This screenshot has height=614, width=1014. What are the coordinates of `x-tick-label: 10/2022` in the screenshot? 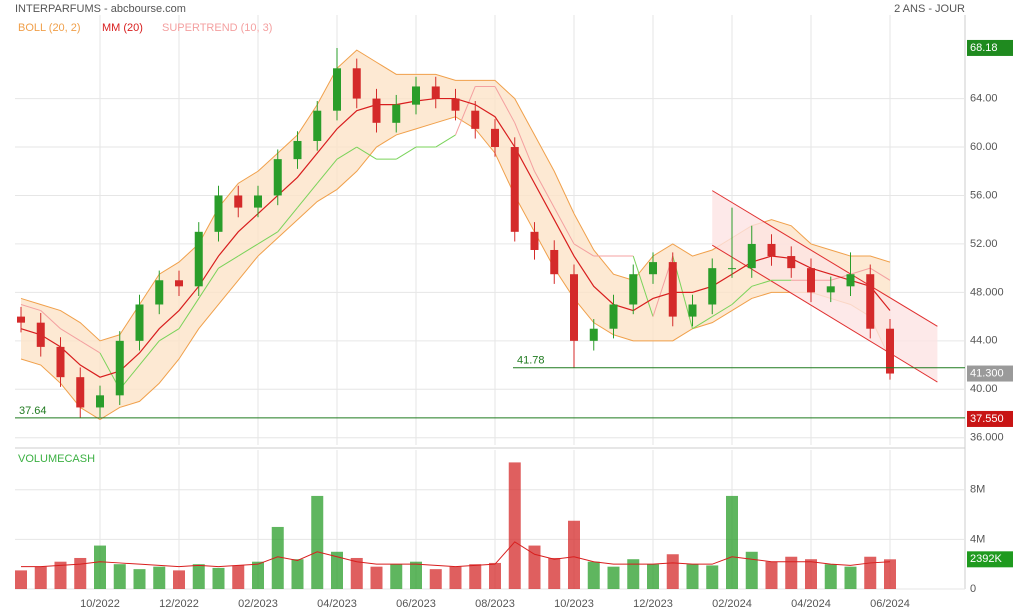 It's located at (100, 604).